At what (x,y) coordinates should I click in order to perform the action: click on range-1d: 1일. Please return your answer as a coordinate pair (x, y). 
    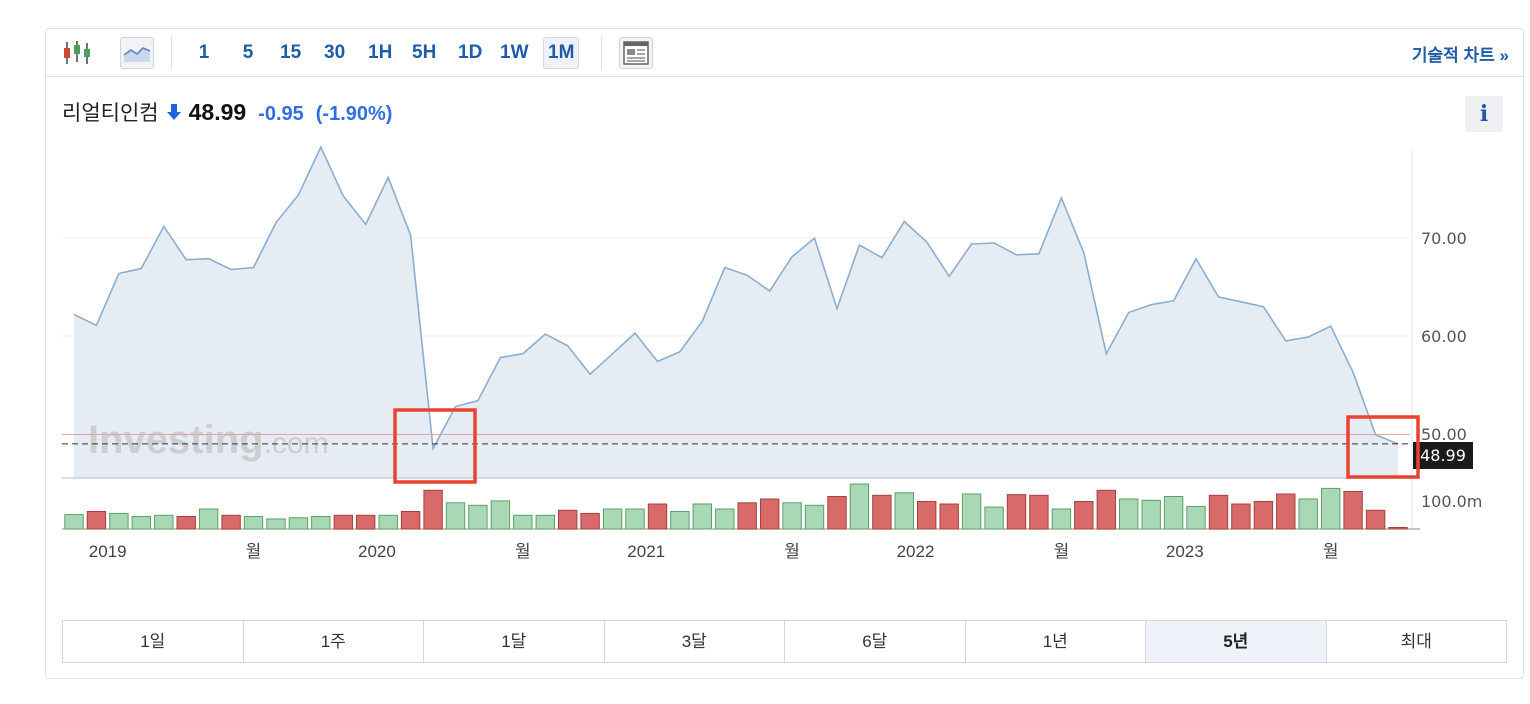
    Looking at the image, I should click on (153, 641).